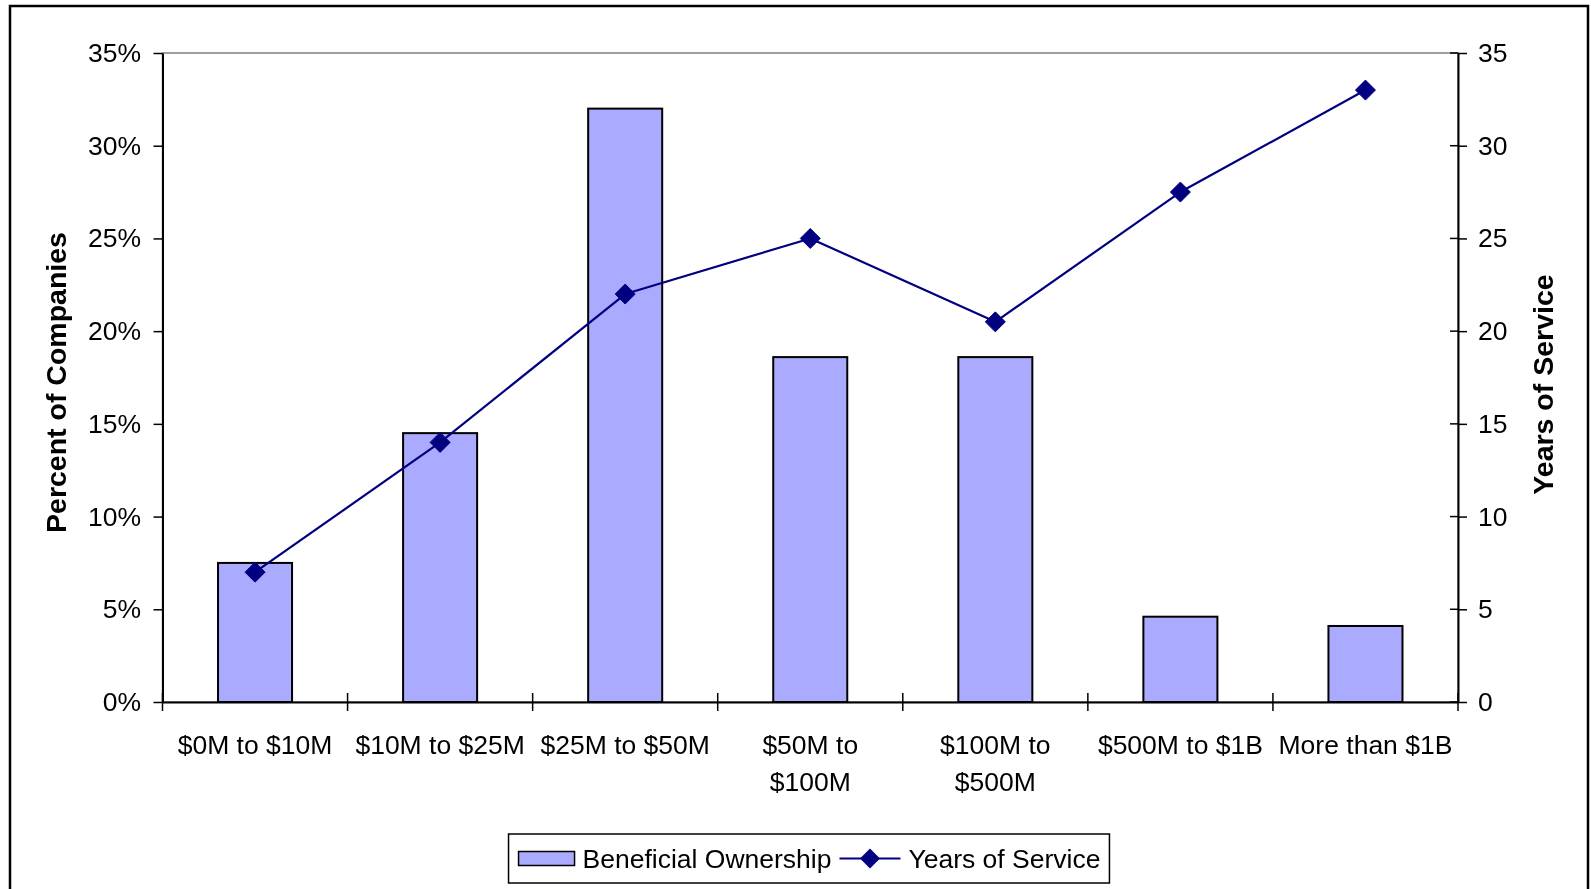  I want to click on x-tick-label: $10M to $25M, so click(440, 744).